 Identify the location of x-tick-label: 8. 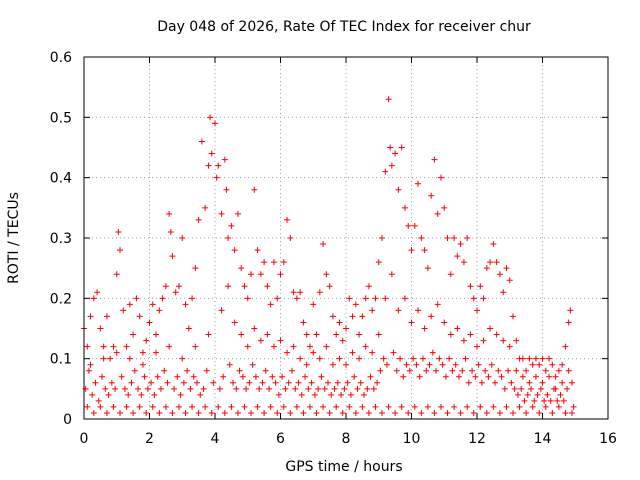
(346, 439).